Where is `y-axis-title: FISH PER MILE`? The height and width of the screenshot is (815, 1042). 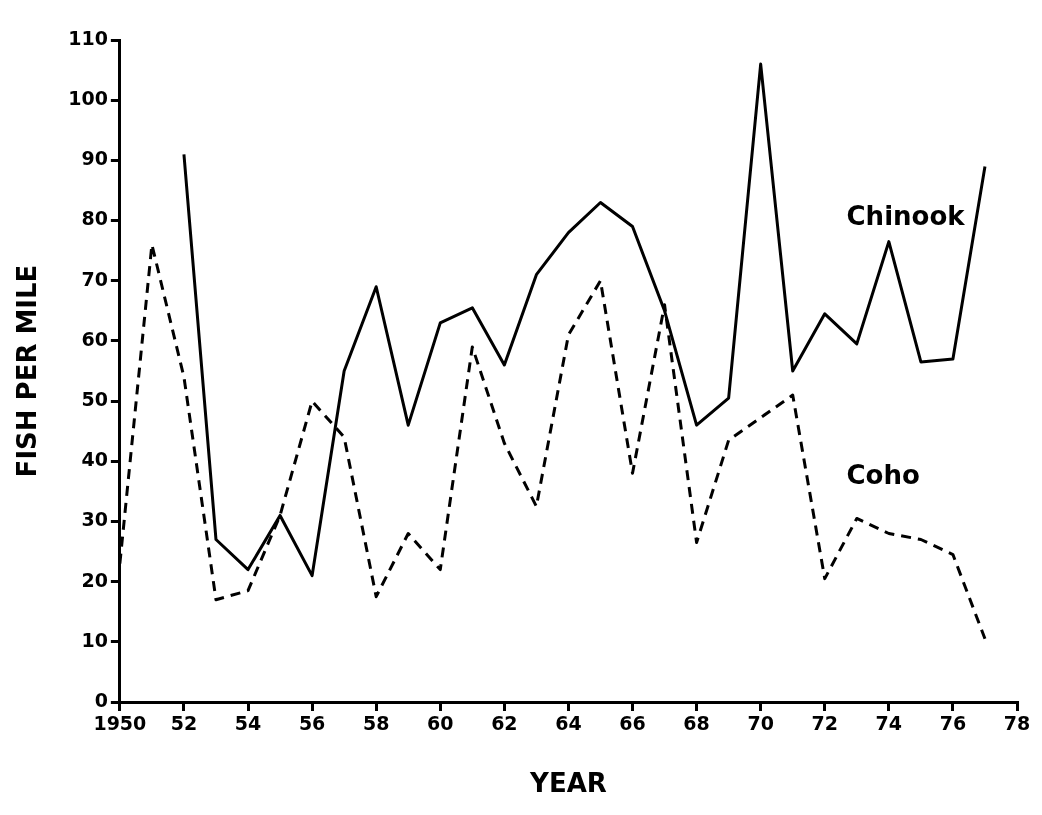
y-axis-title: FISH PER MILE is located at coordinates (27, 371).